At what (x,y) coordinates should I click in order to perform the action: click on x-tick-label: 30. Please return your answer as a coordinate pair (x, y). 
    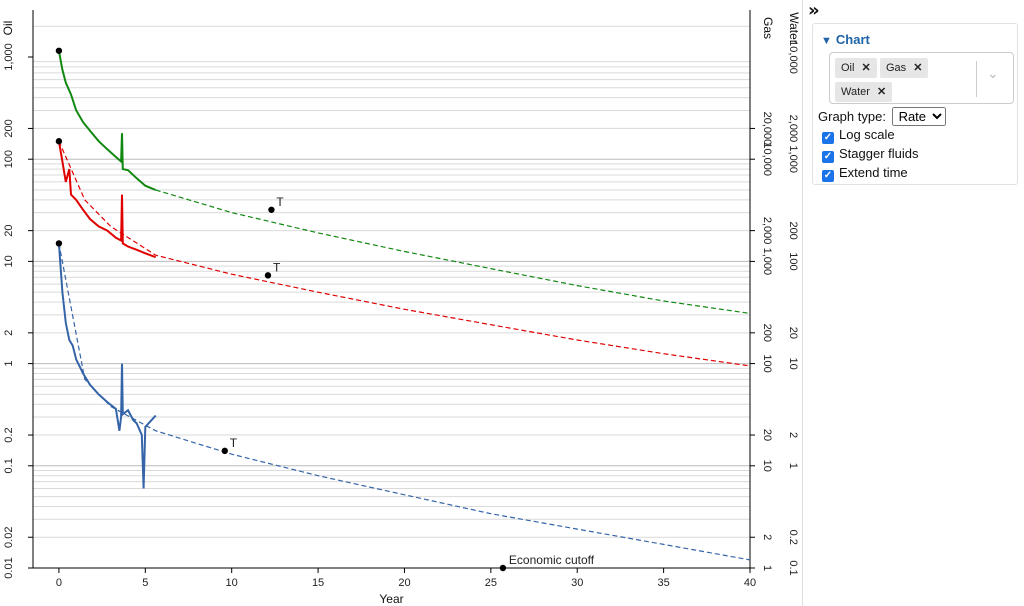
    Looking at the image, I should click on (577, 583).